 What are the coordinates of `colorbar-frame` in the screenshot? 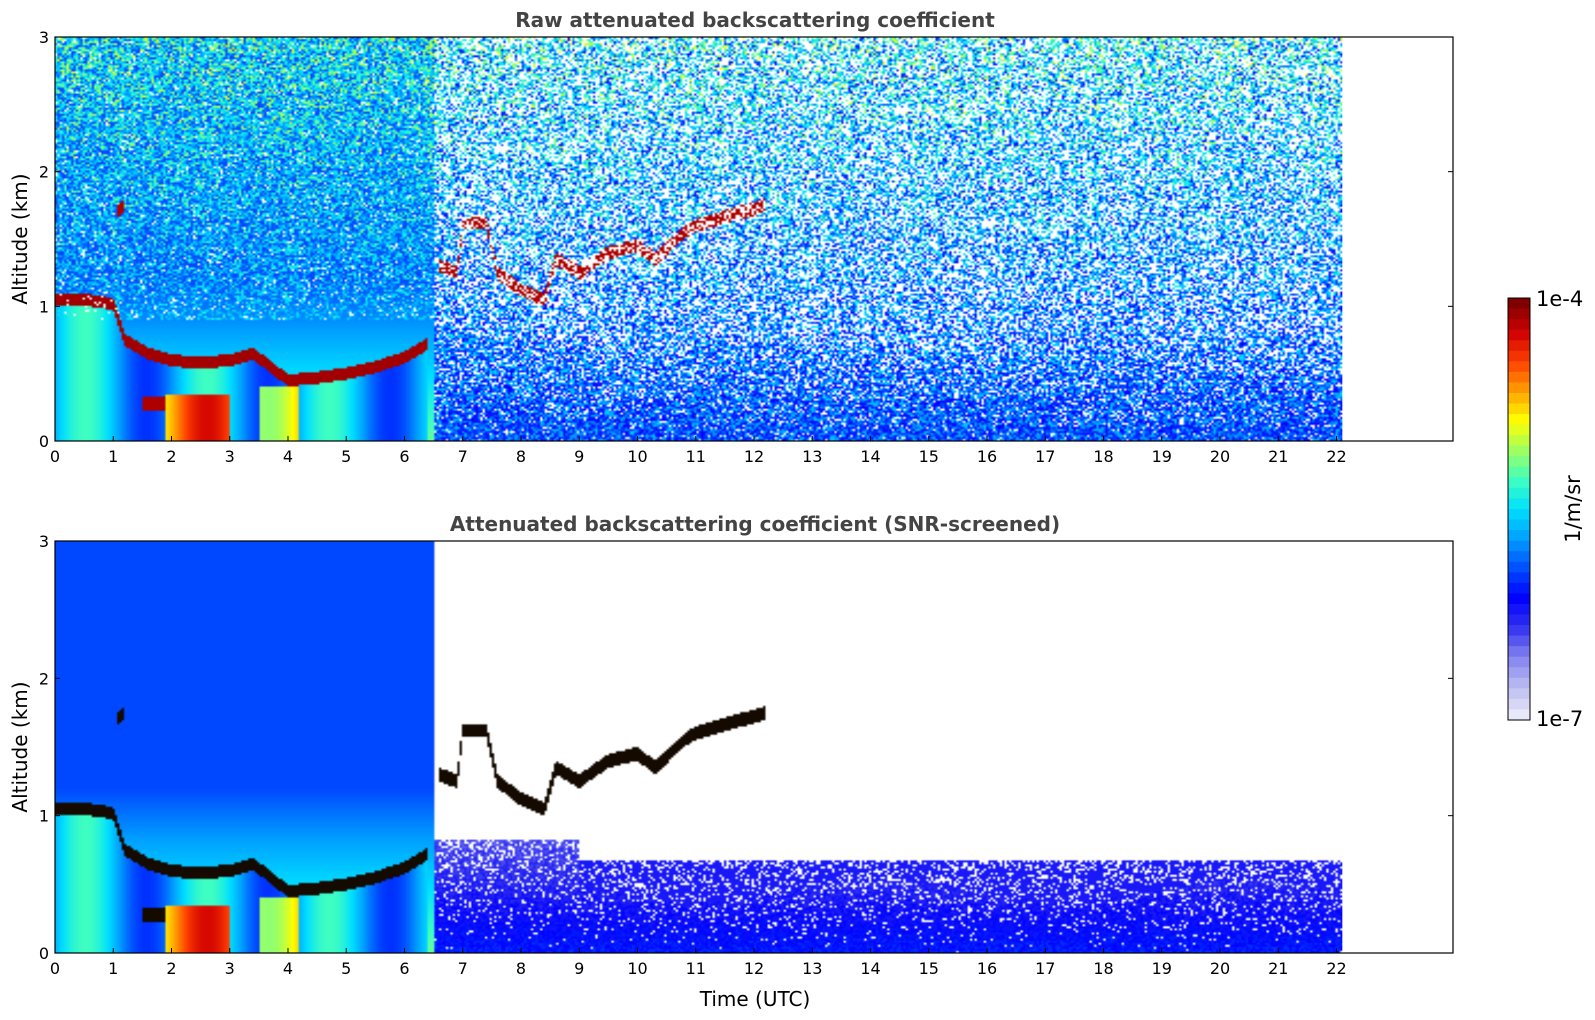 It's located at (1519, 509).